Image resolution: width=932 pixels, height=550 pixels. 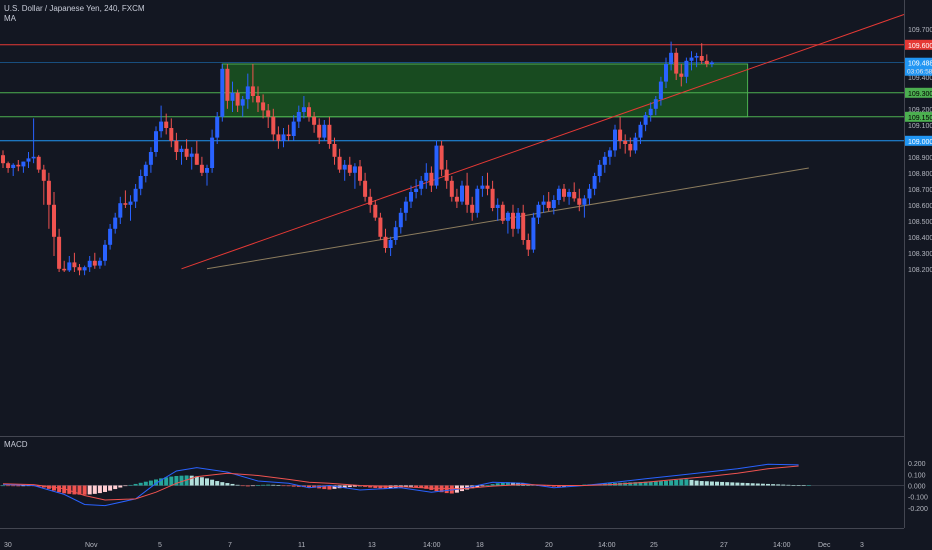 I want to click on time-axis: 30 Nov 5 7 11 13 14:00 18 20 14:00 25 27 14:00 Dec 3, so click(x=434, y=545).